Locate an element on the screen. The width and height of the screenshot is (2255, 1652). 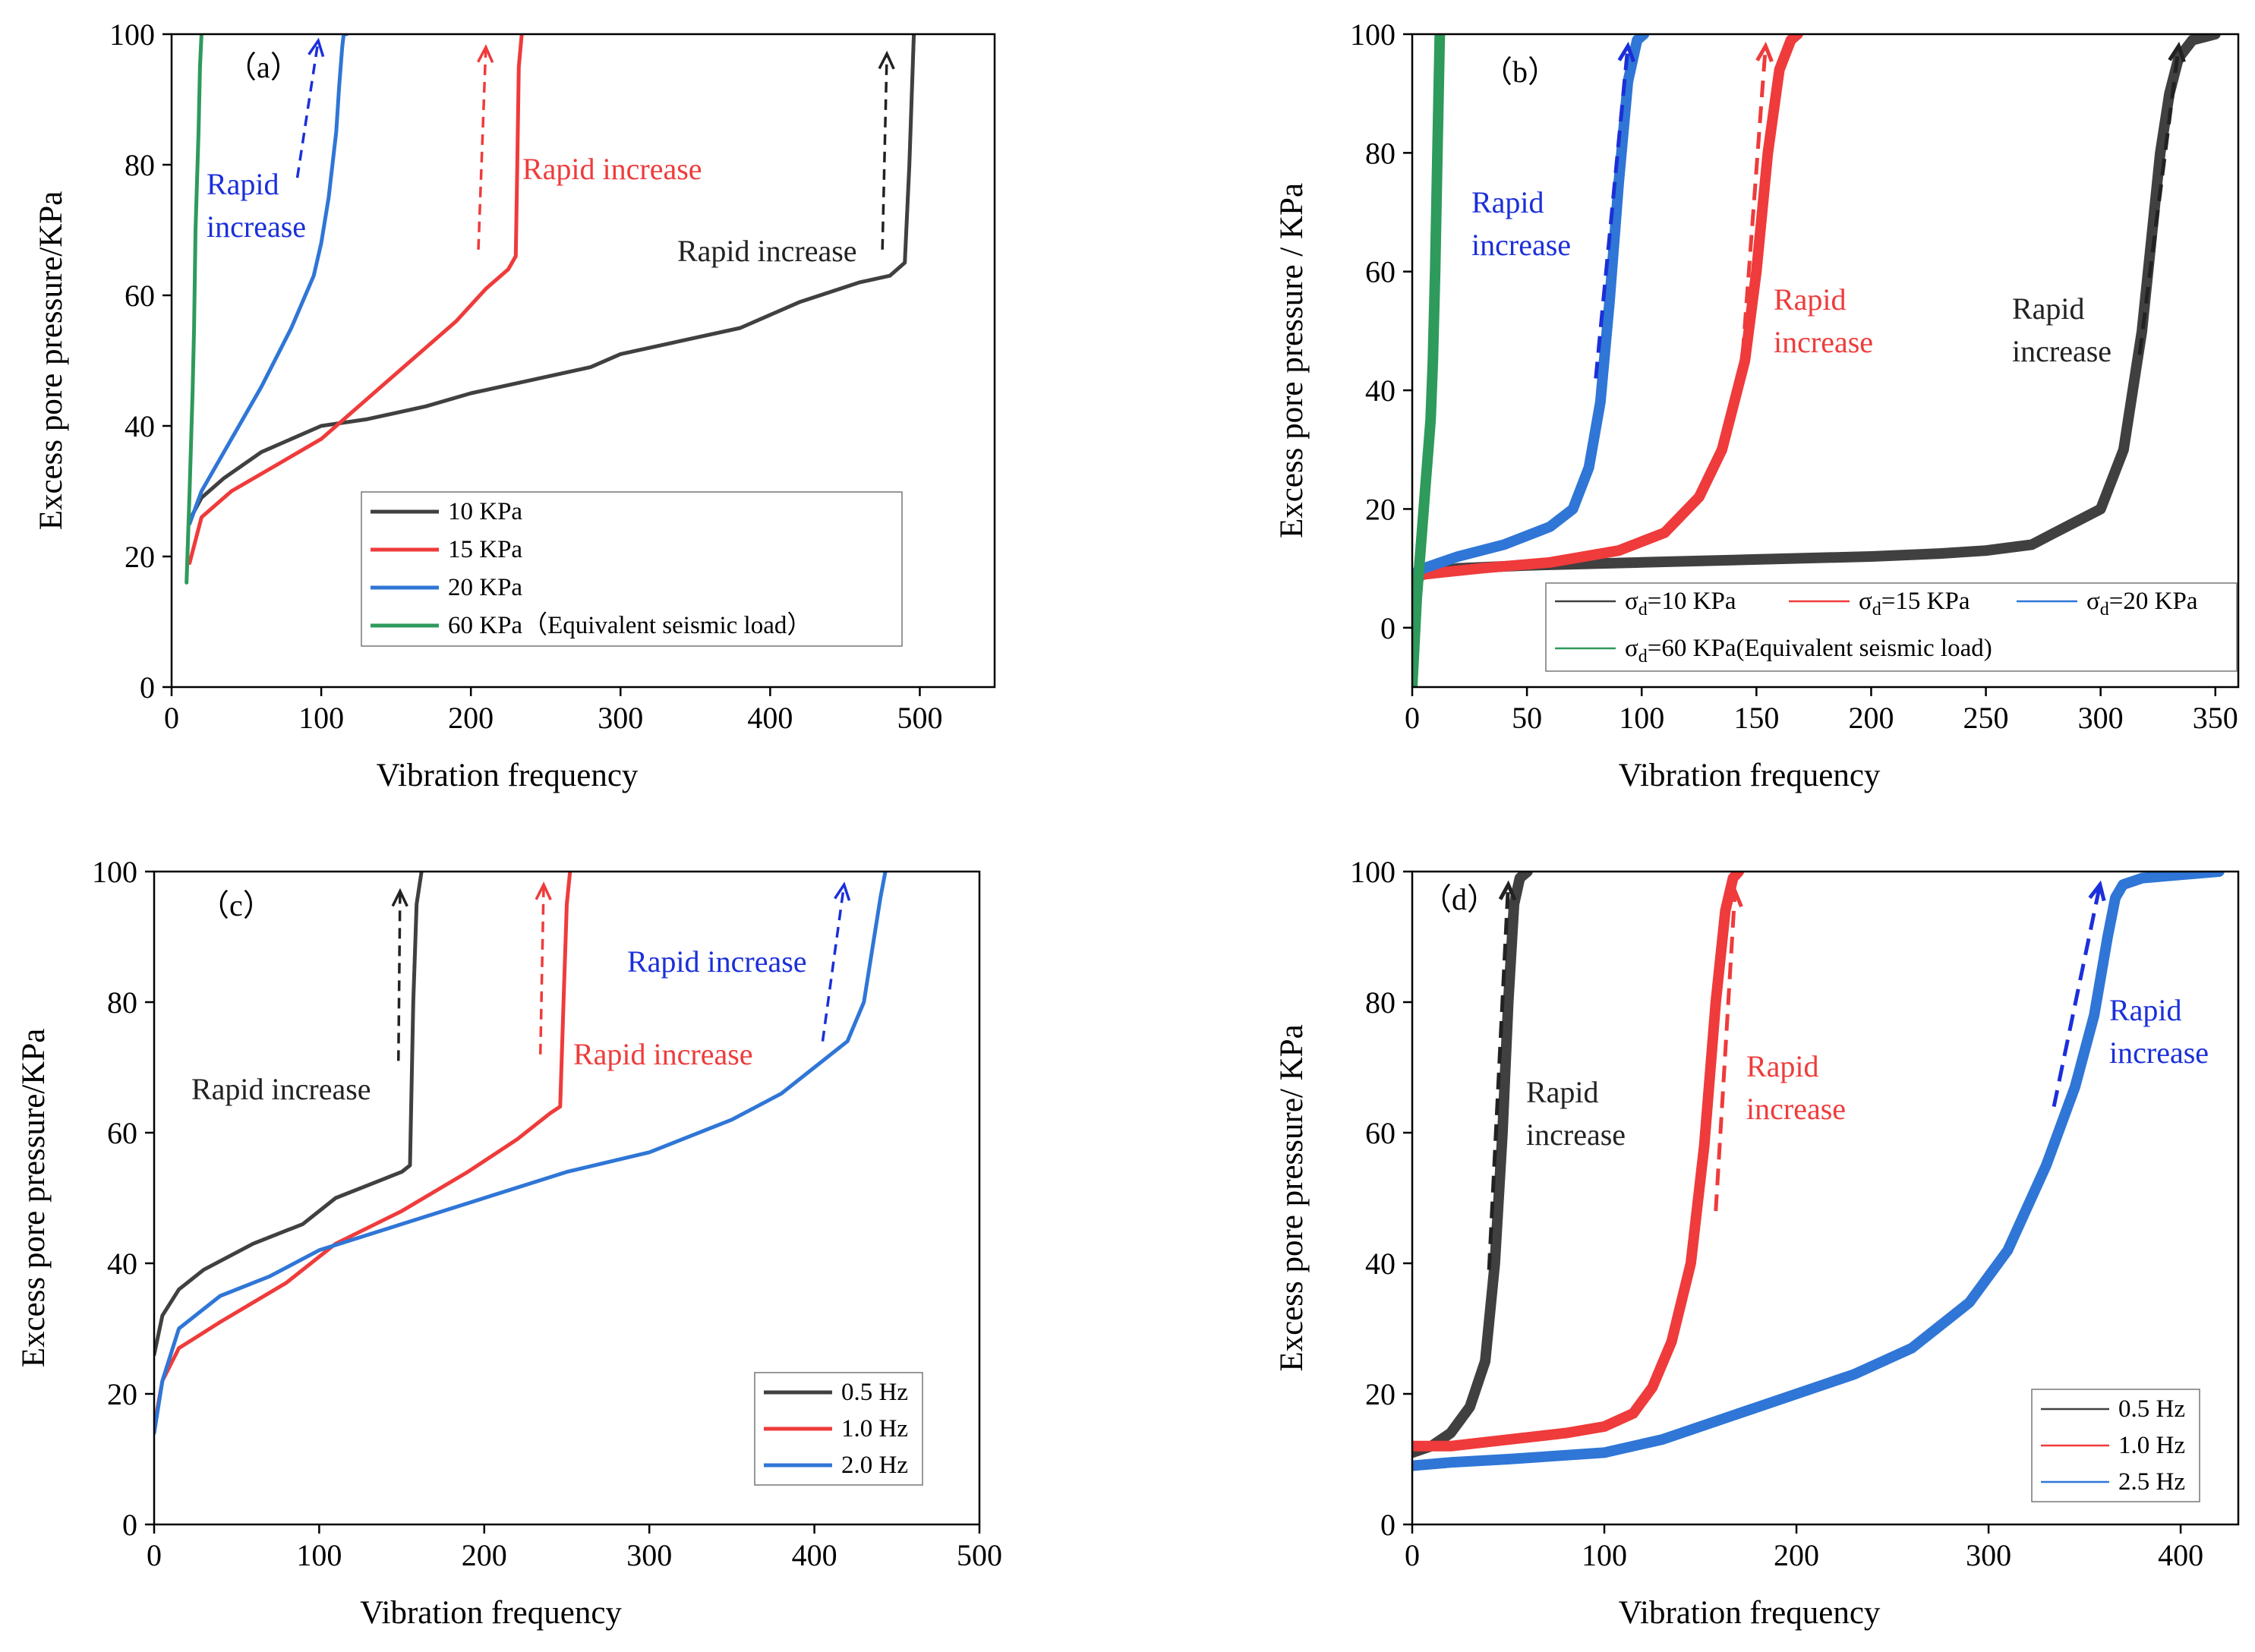
legend-label: σd=15 KPa is located at coordinates (1914, 604).